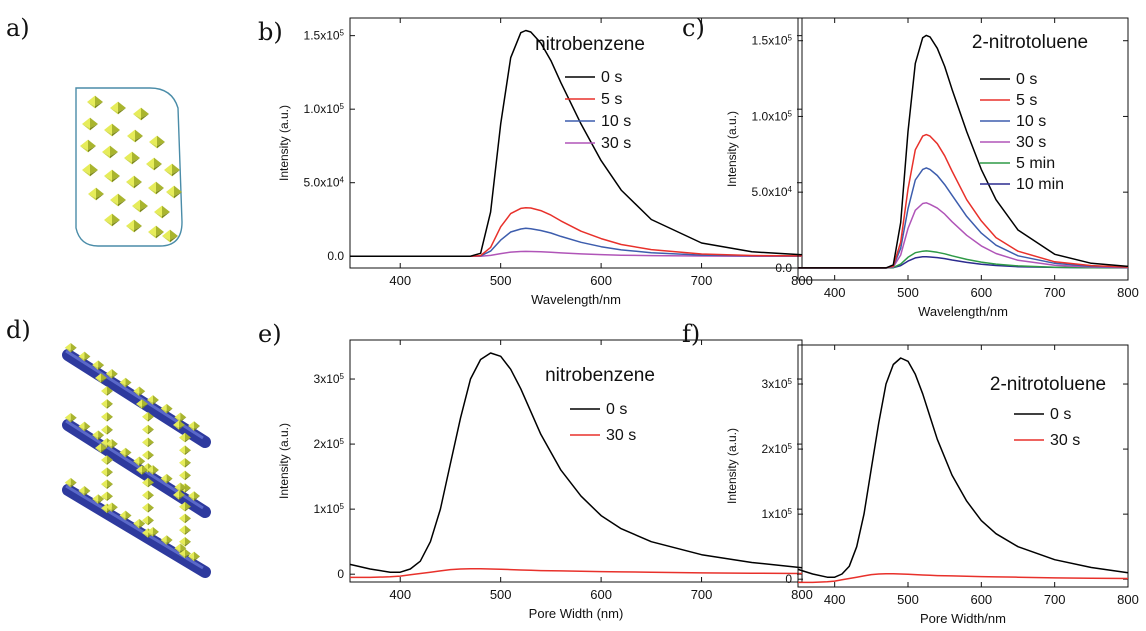 The height and width of the screenshot is (631, 1146). I want to click on x-tick-label: 600, so click(601, 280).